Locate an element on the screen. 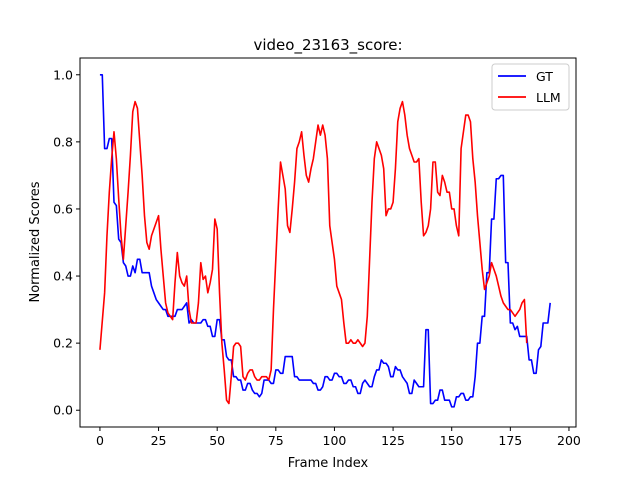 The height and width of the screenshot is (480, 640). y-axis: 0.0 0.2 0.4 0.6 0.8 1.0 is located at coordinates (66, 242).